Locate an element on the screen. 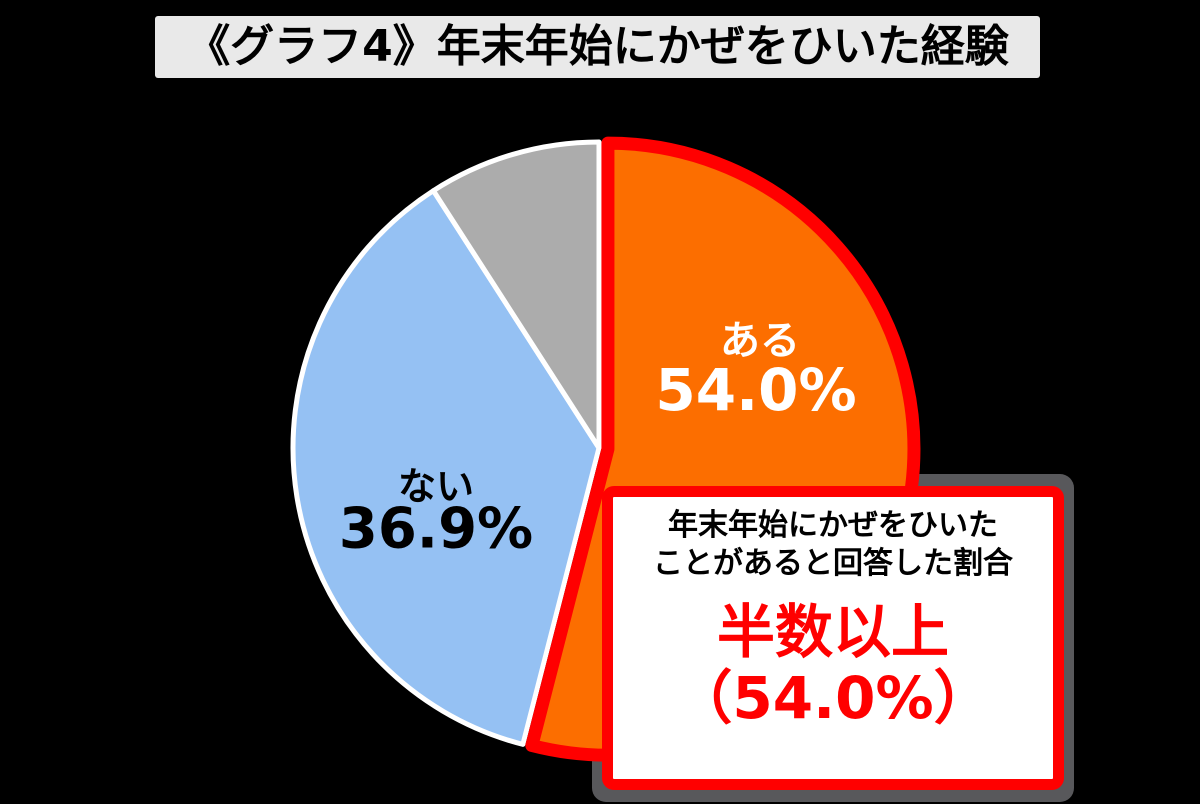 This screenshot has width=1200, height=804. callout-description: 年末年始にかぜをひいた ことがあると回答した割合 is located at coordinates (833, 545).